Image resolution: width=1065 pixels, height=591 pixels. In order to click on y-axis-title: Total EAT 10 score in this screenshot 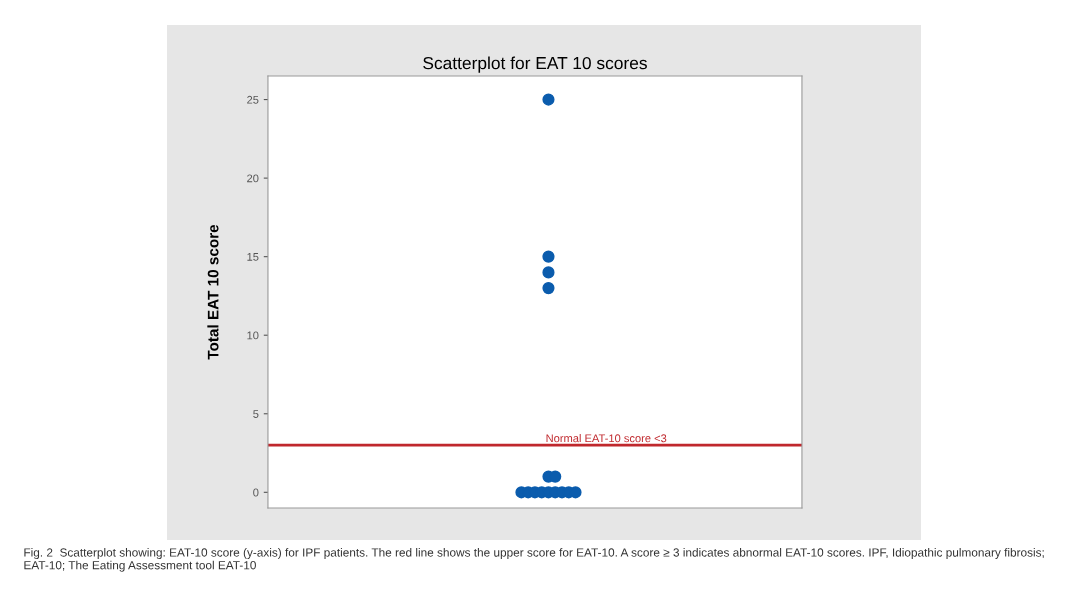, I will do `click(213, 292)`.